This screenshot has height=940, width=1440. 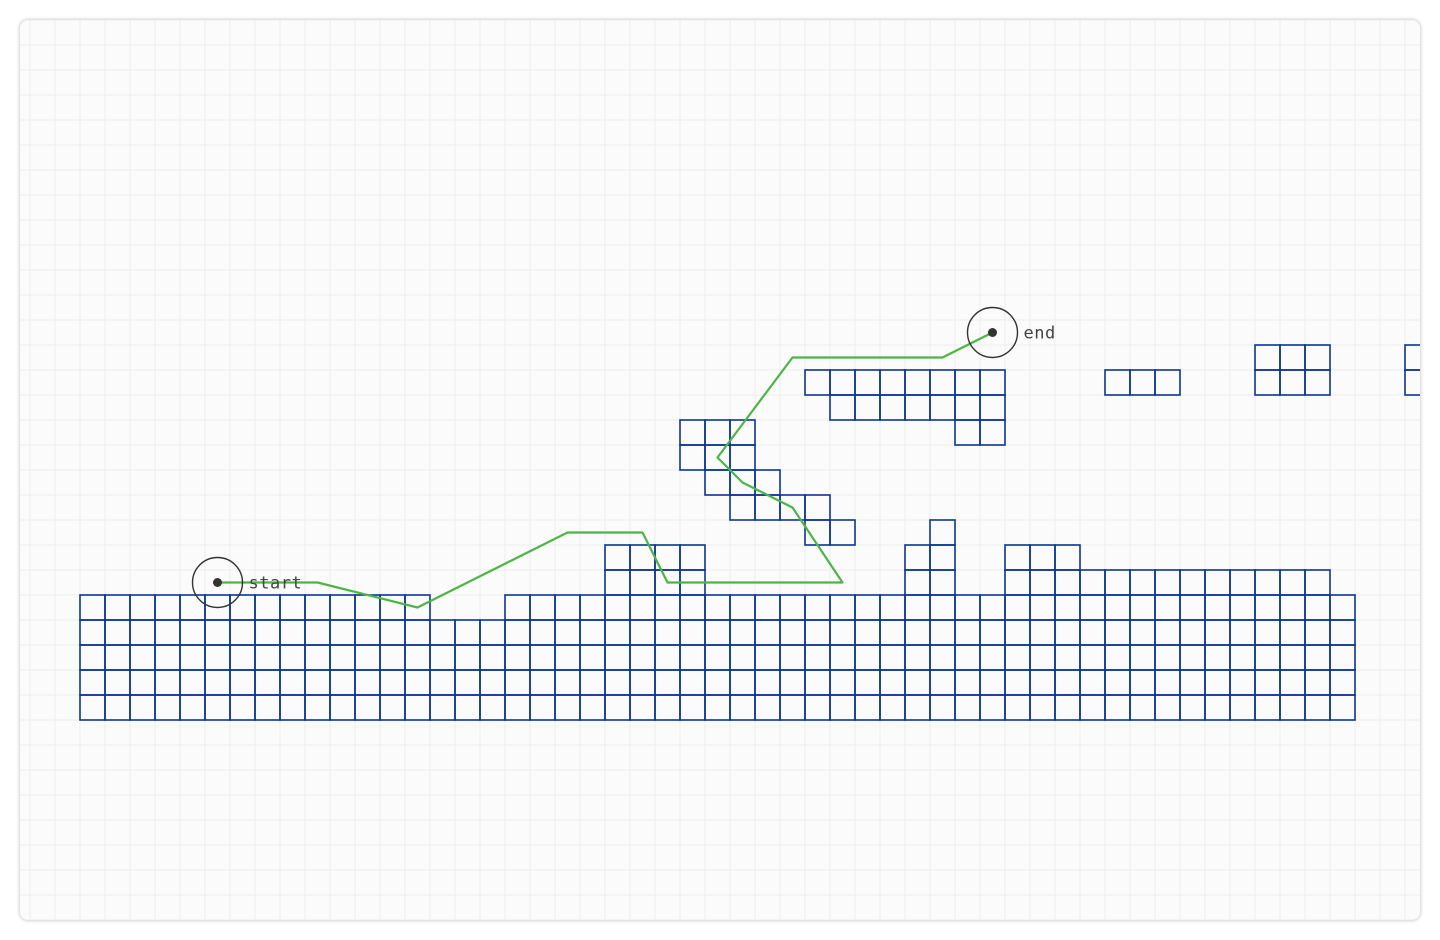 I want to click on start-marker: start, so click(x=247, y=582).